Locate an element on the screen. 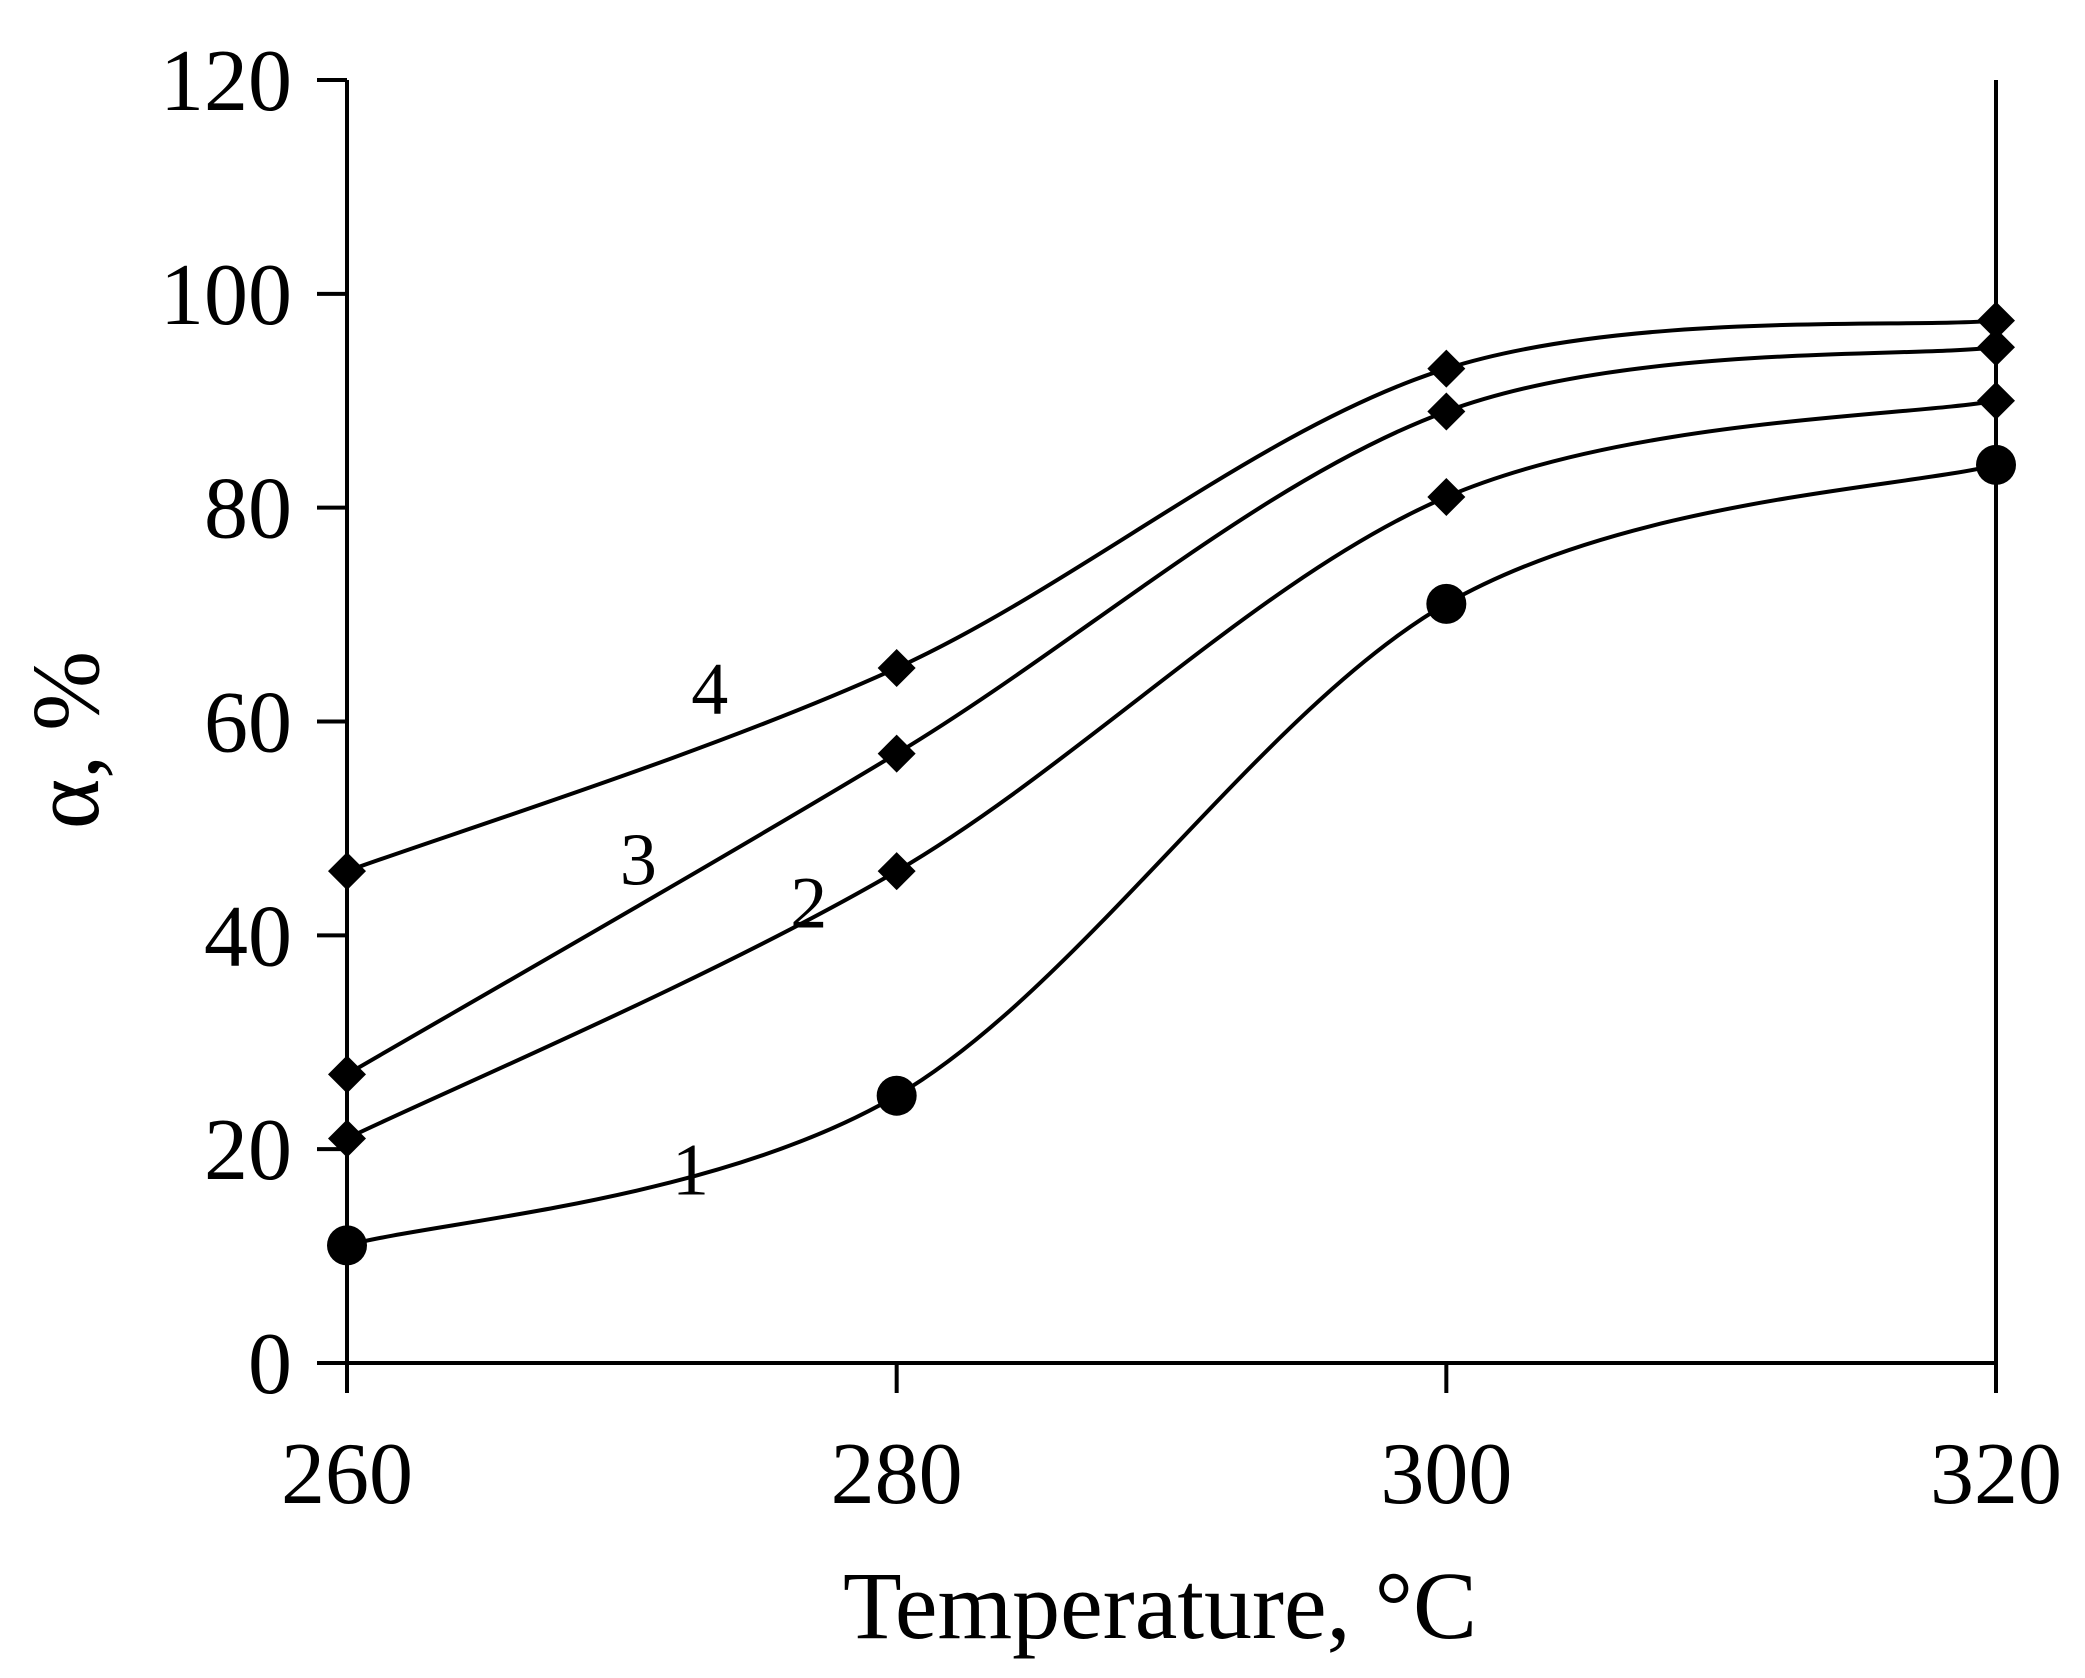 Image resolution: width=2085 pixels, height=1678 pixels. curve-label-1: 1 is located at coordinates (690, 1171).